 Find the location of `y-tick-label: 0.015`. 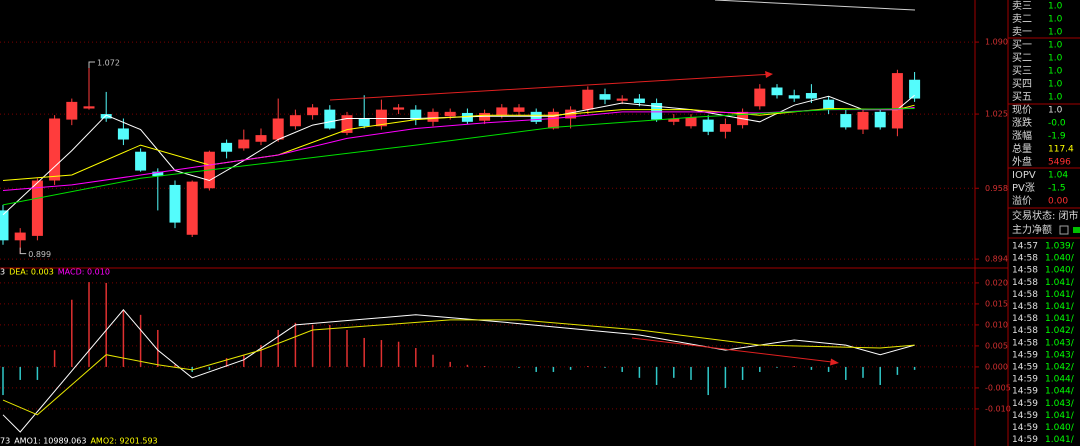

y-tick-label: 0.015 is located at coordinates (996, 303).